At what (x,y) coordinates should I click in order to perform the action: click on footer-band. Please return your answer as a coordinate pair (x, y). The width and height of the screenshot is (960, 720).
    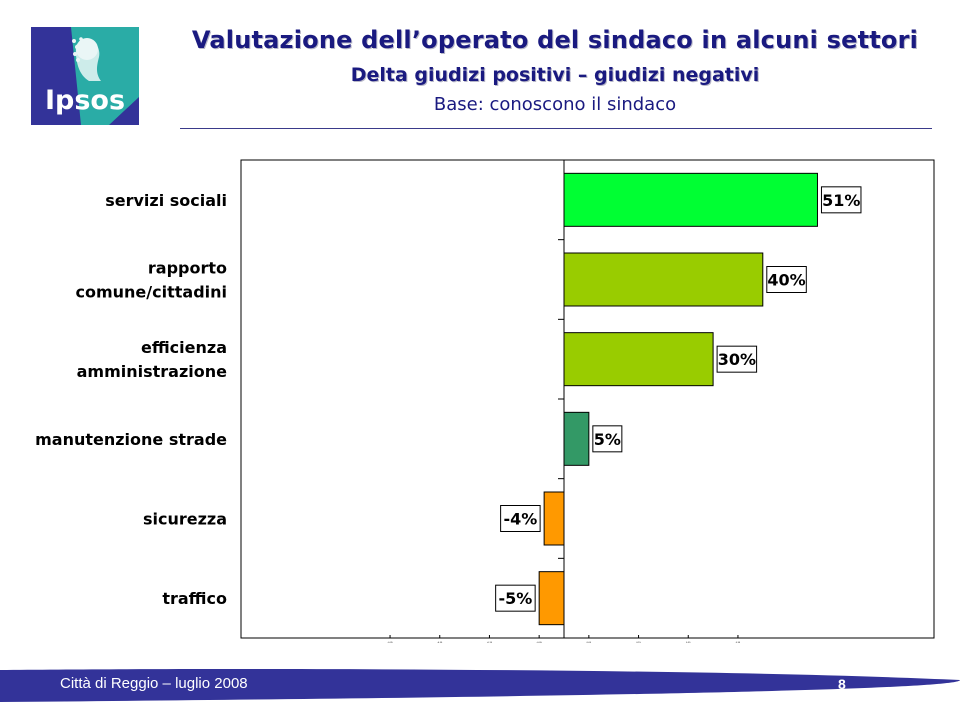
    Looking at the image, I should click on (480, 685).